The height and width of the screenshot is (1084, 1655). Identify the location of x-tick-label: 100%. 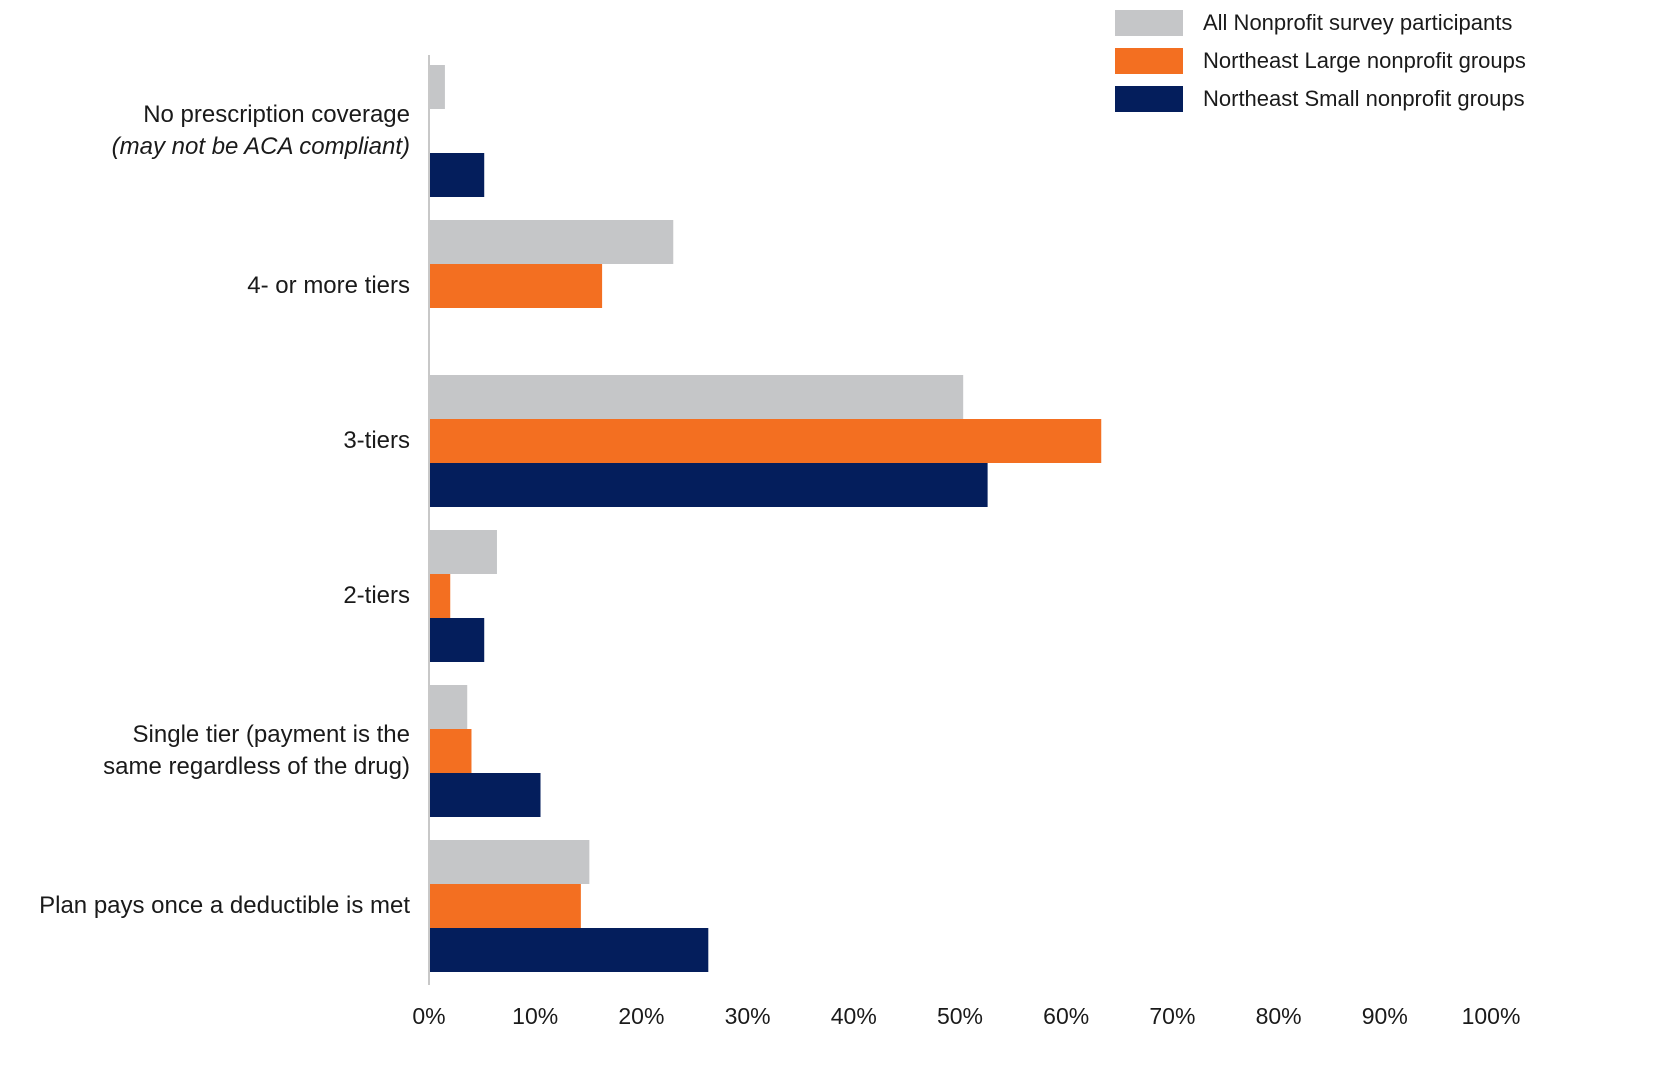
(1491, 1016).